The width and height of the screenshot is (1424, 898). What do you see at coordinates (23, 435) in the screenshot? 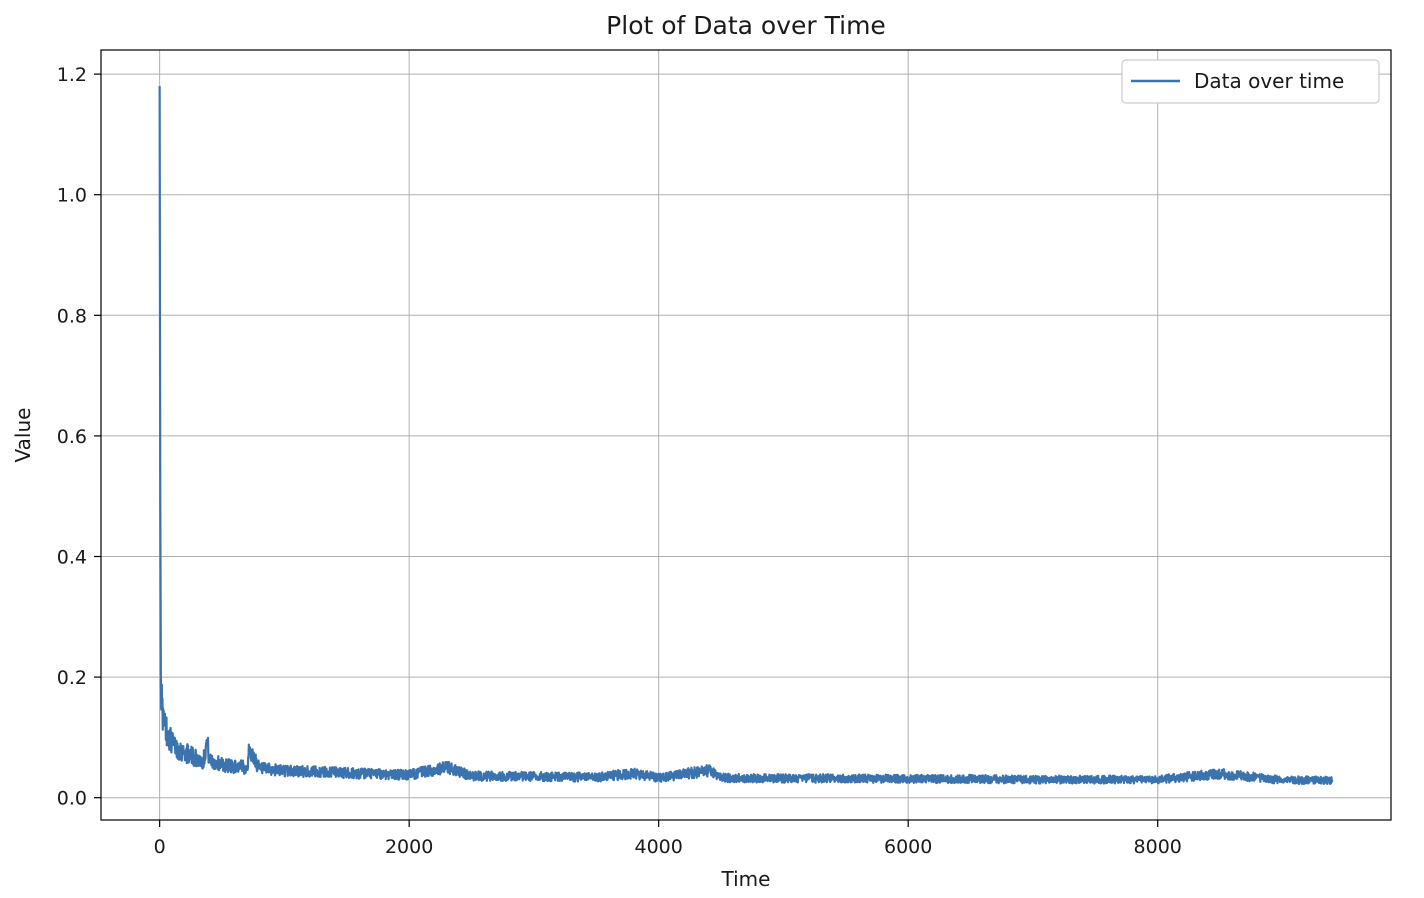
I see `y-axis-label: Value` at bounding box center [23, 435].